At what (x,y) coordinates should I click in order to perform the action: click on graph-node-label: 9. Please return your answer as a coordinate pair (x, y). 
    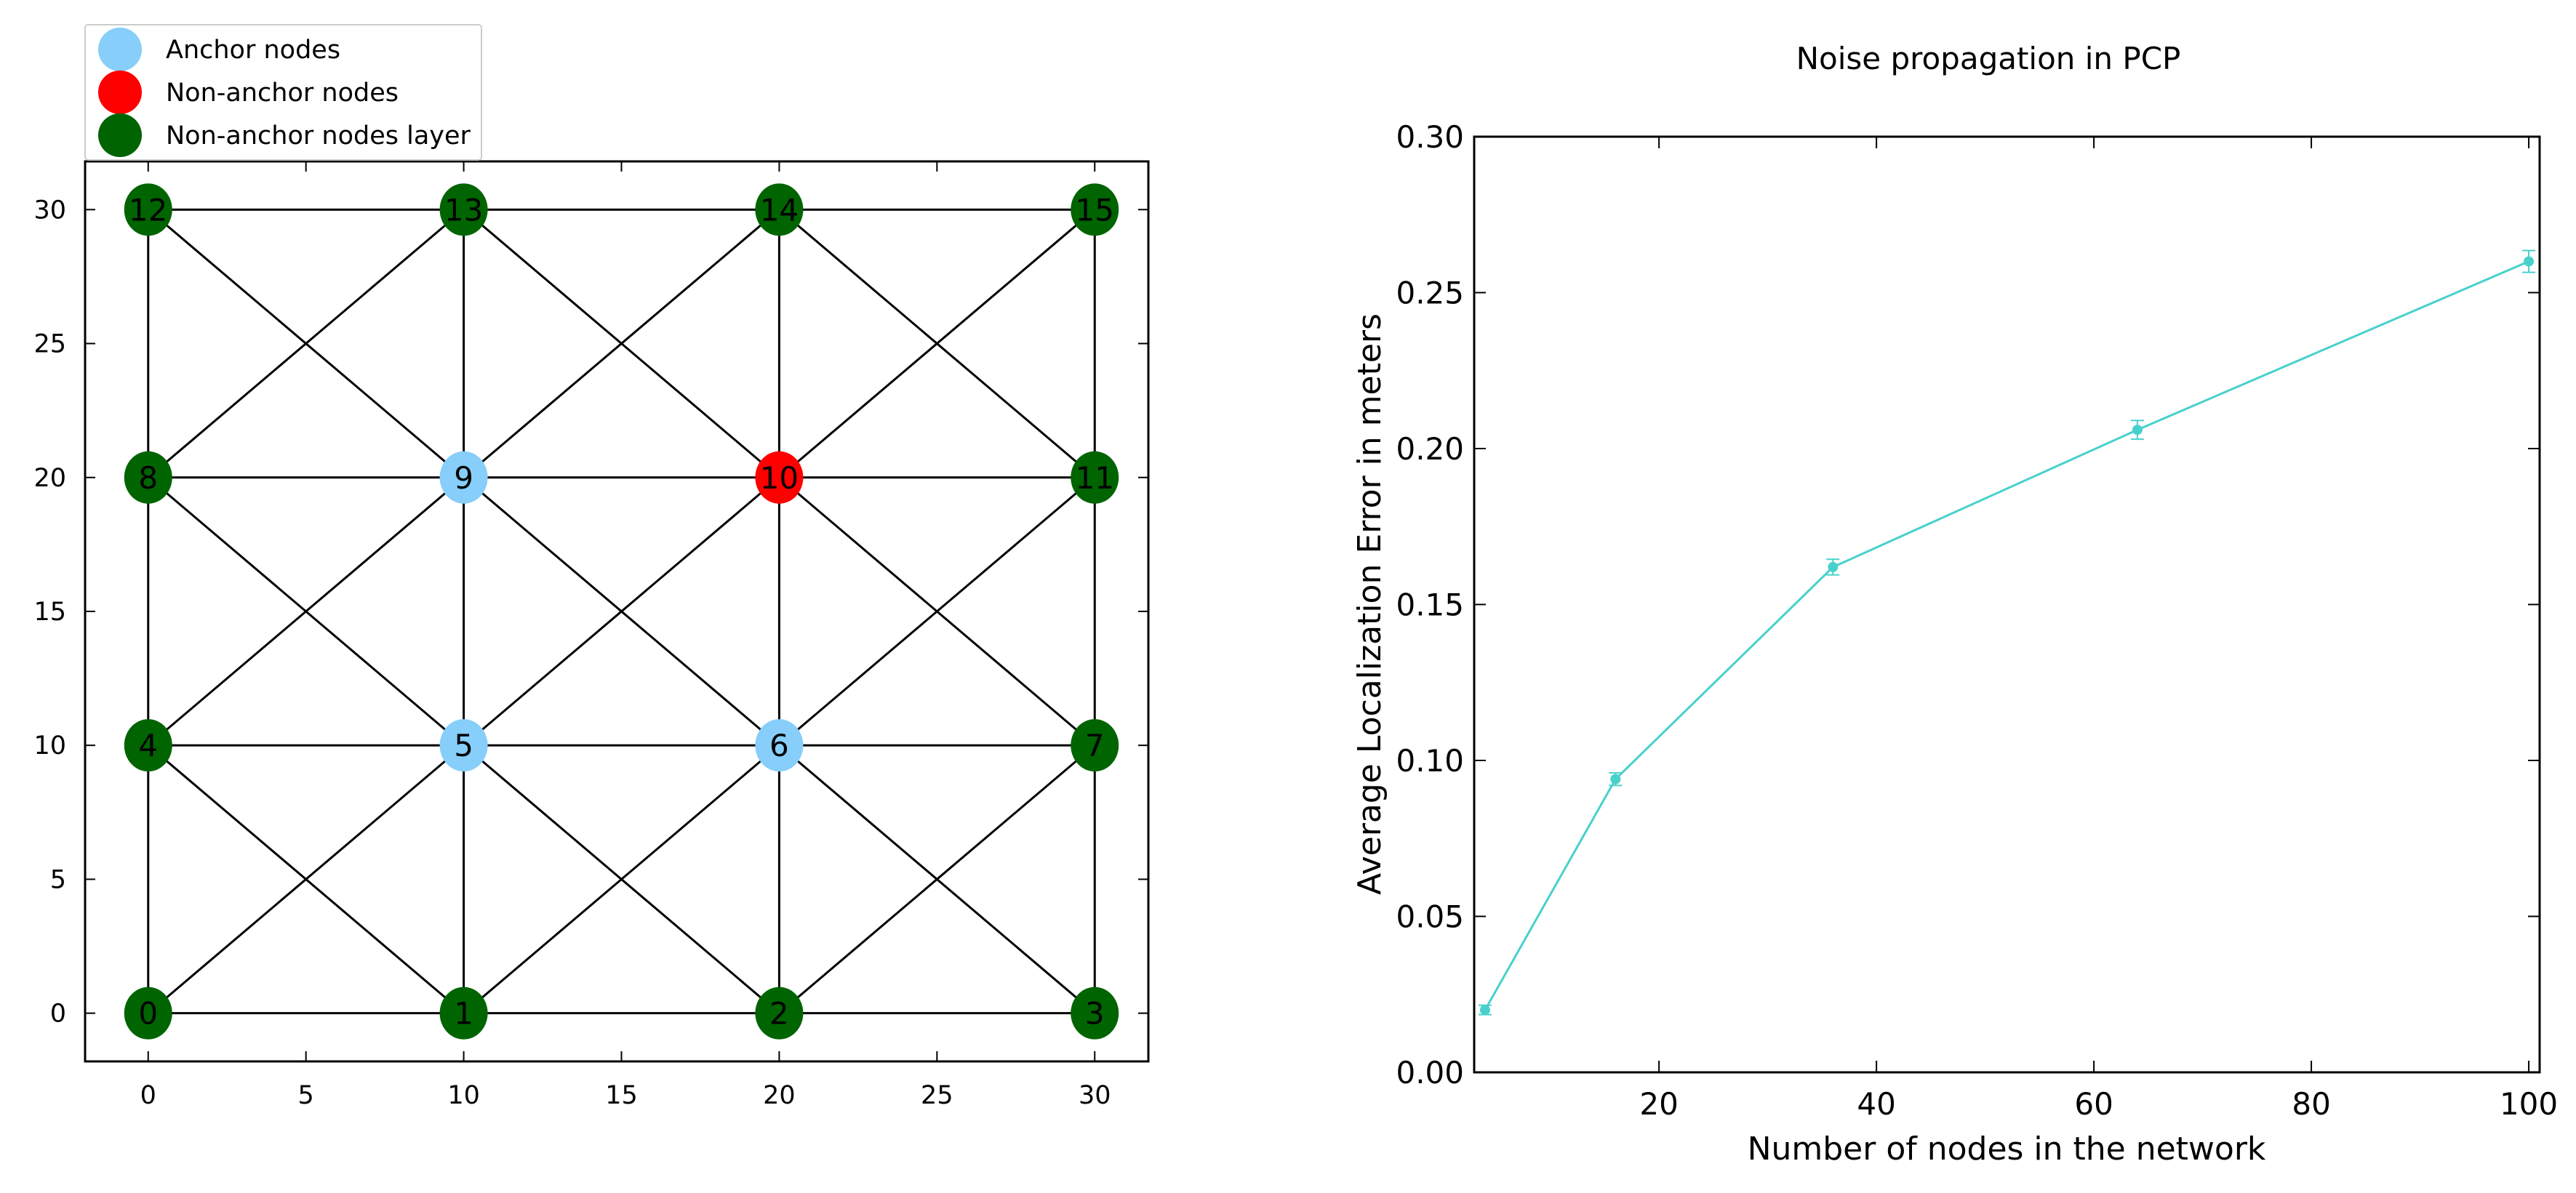
    Looking at the image, I should click on (463, 478).